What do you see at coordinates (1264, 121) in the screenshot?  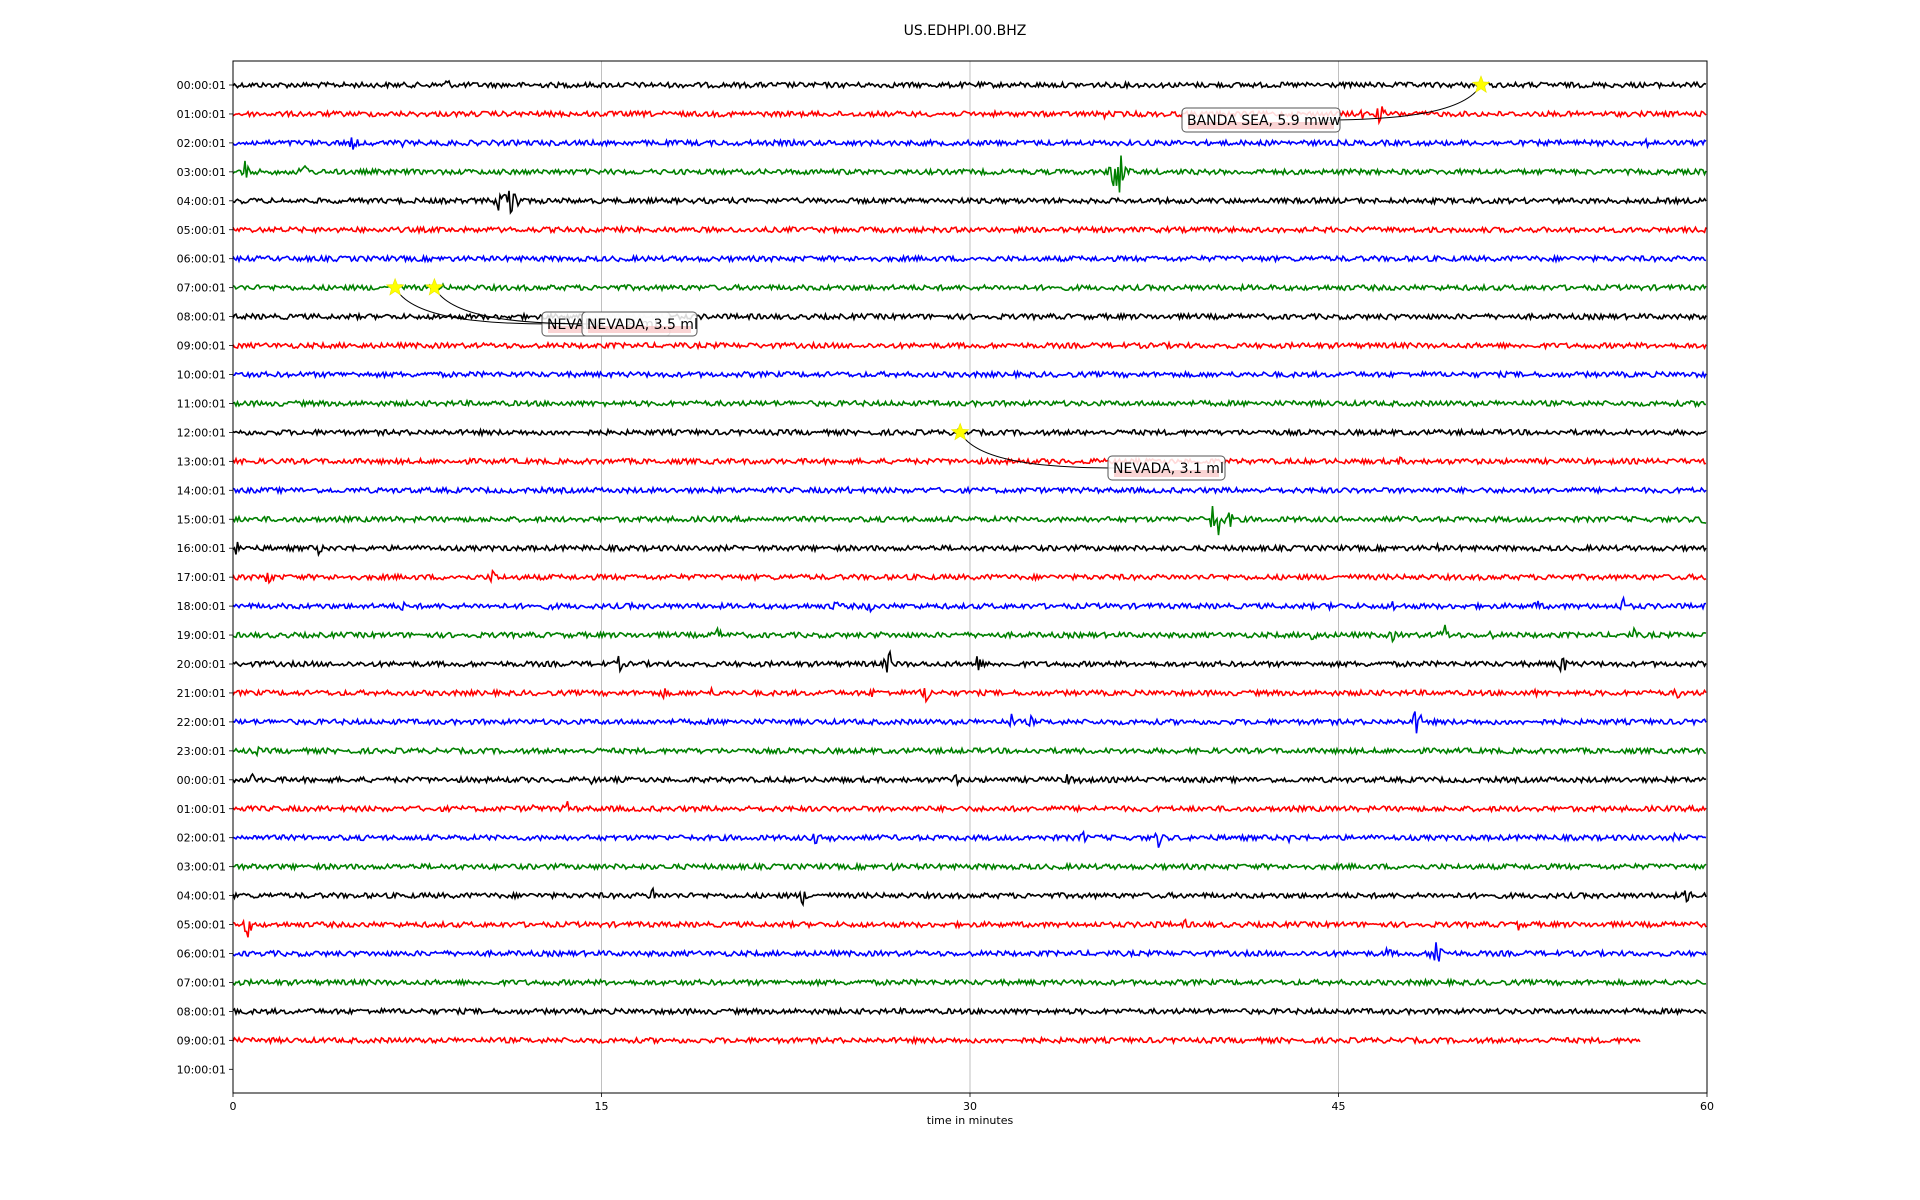 I see `annotation-label: BANDA SEA, 5.9 mww` at bounding box center [1264, 121].